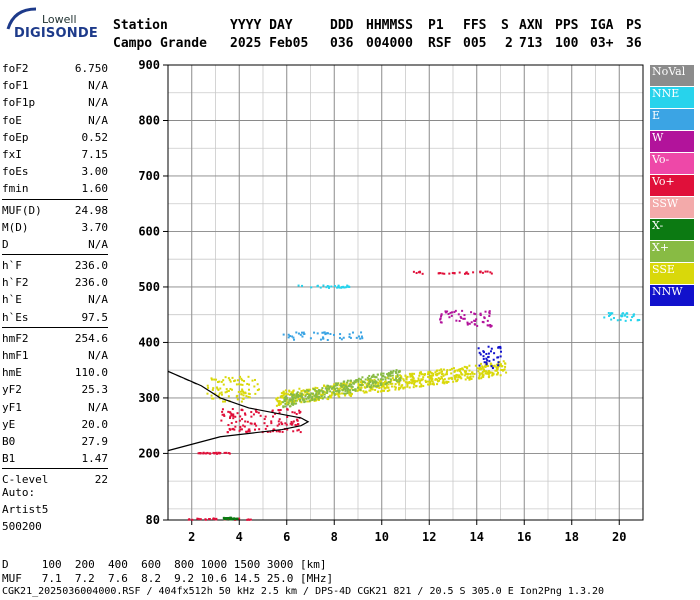 The image size is (700, 600). Describe the element at coordinates (269, 43) in the screenshot. I see `header-row2-cell-1: 2025 Feb05` at that location.